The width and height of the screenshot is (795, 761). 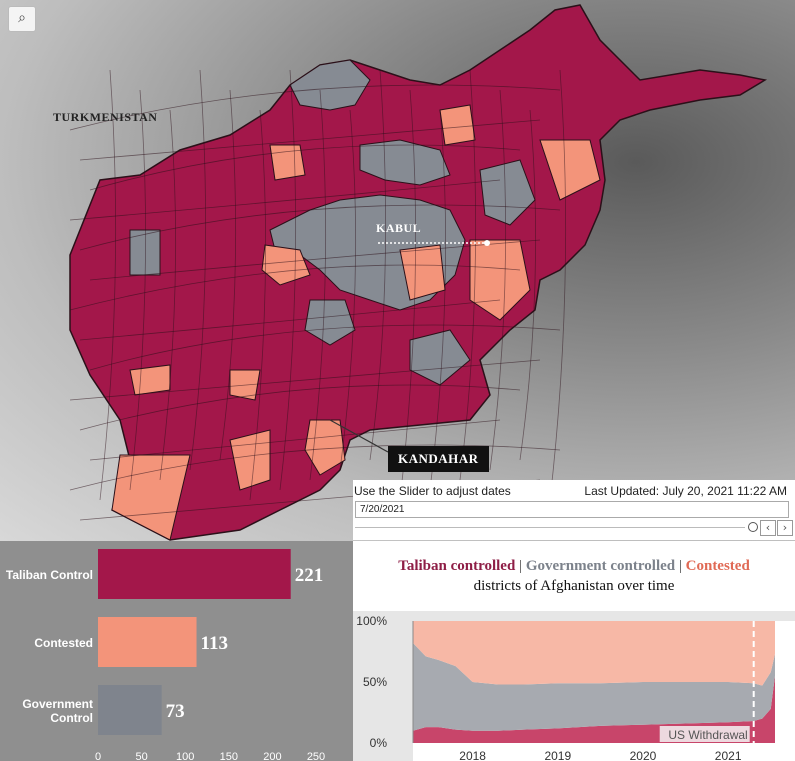 I want to click on district-government-east, so click(x=507, y=192).